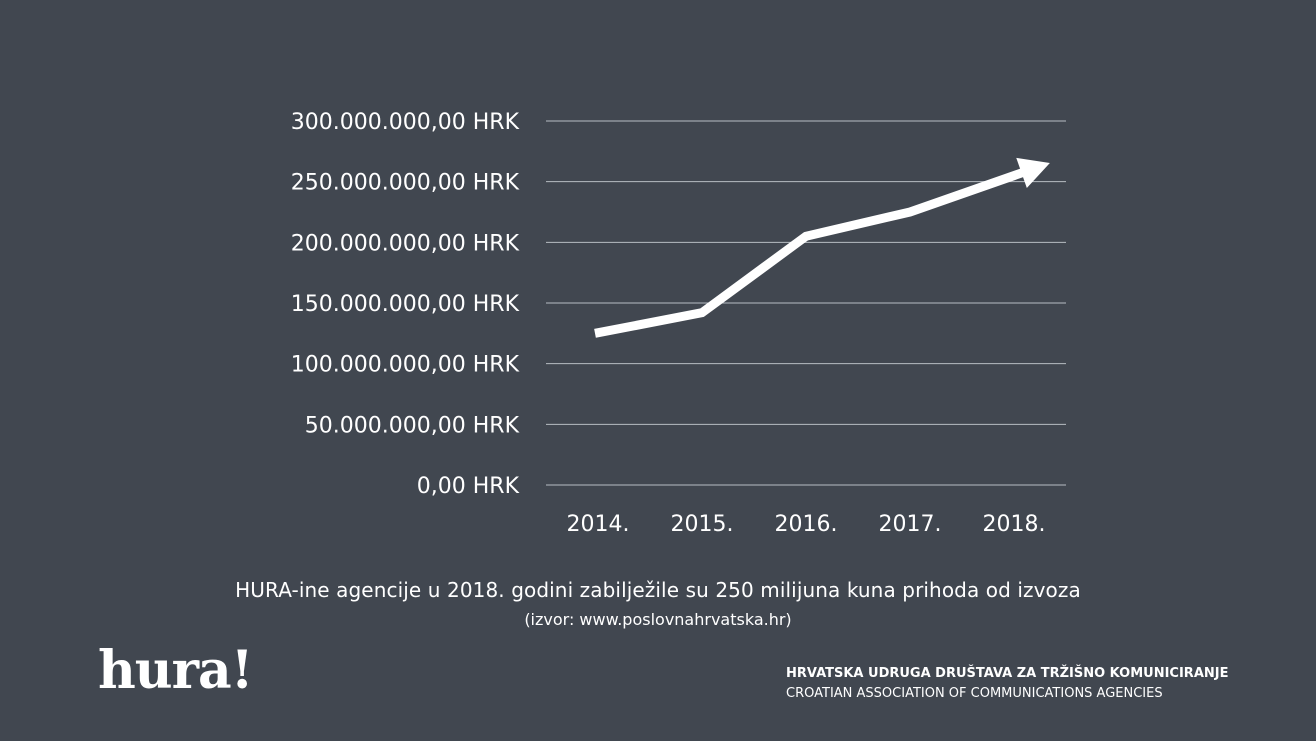 The height and width of the screenshot is (741, 1316). I want to click on y-tick-label: 200.000.000,00 HRK, so click(405, 243).